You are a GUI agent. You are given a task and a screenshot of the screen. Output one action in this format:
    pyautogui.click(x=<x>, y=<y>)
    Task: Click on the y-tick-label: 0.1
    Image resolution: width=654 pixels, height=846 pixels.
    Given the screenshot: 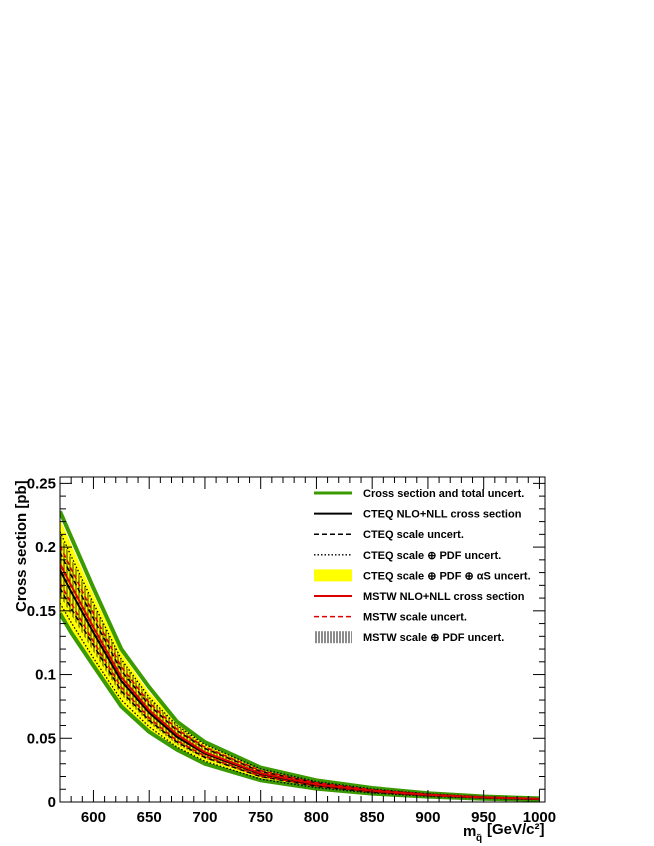 What is the action you would take?
    pyautogui.click(x=45, y=675)
    